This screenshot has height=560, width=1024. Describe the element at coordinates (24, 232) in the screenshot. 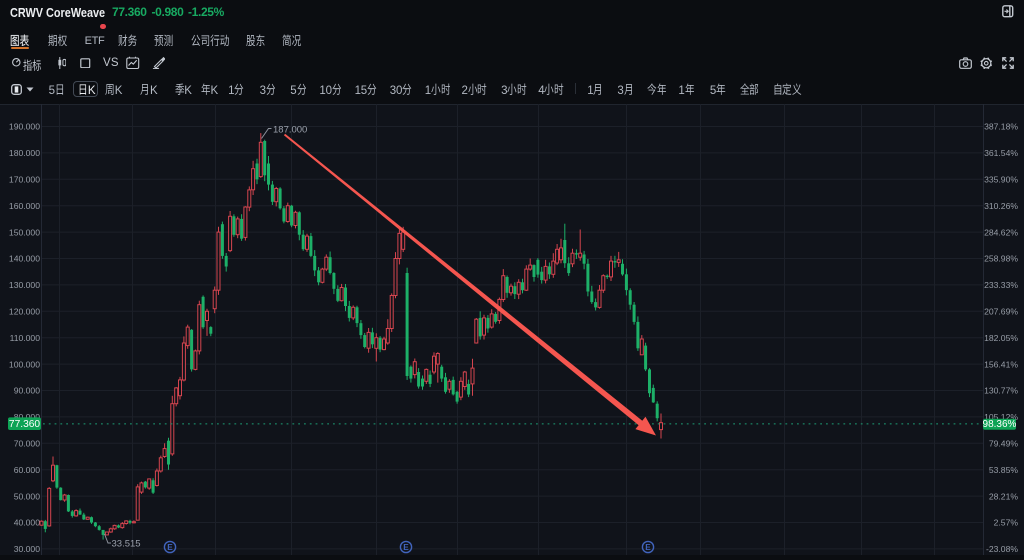

I see `svg-text: 150.000` at that location.